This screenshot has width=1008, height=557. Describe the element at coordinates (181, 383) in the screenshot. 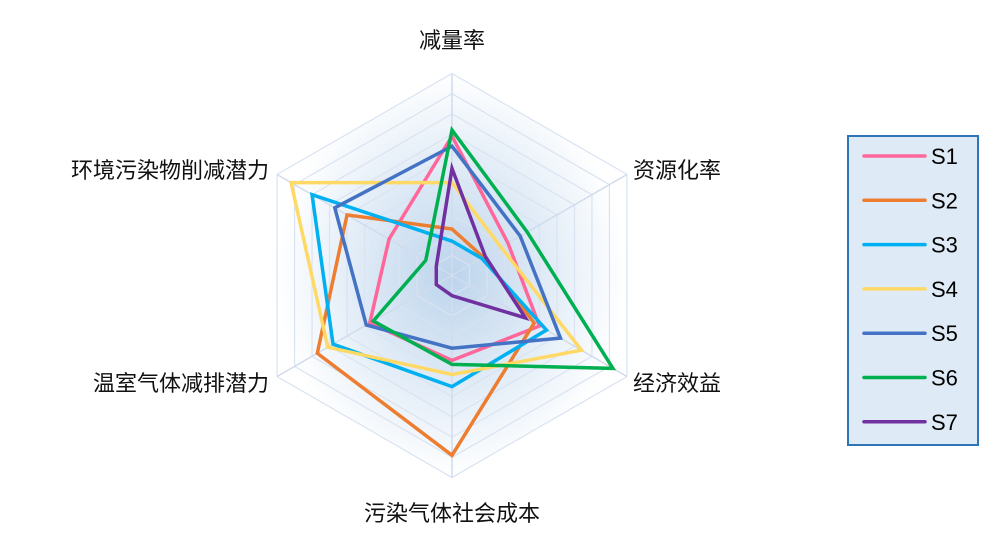

I see `axis-label-4: 温室气体减排潜力` at that location.